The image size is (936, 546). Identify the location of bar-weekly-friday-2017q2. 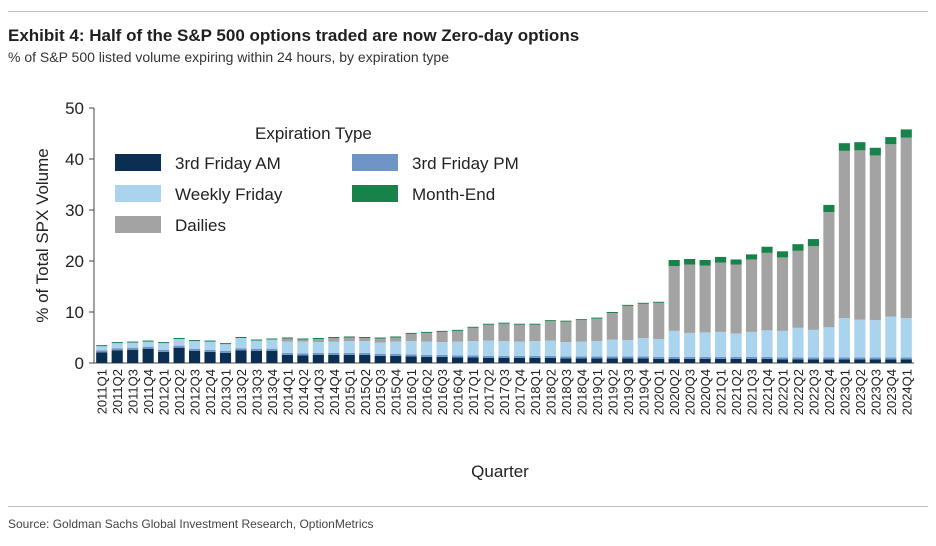
(488, 348).